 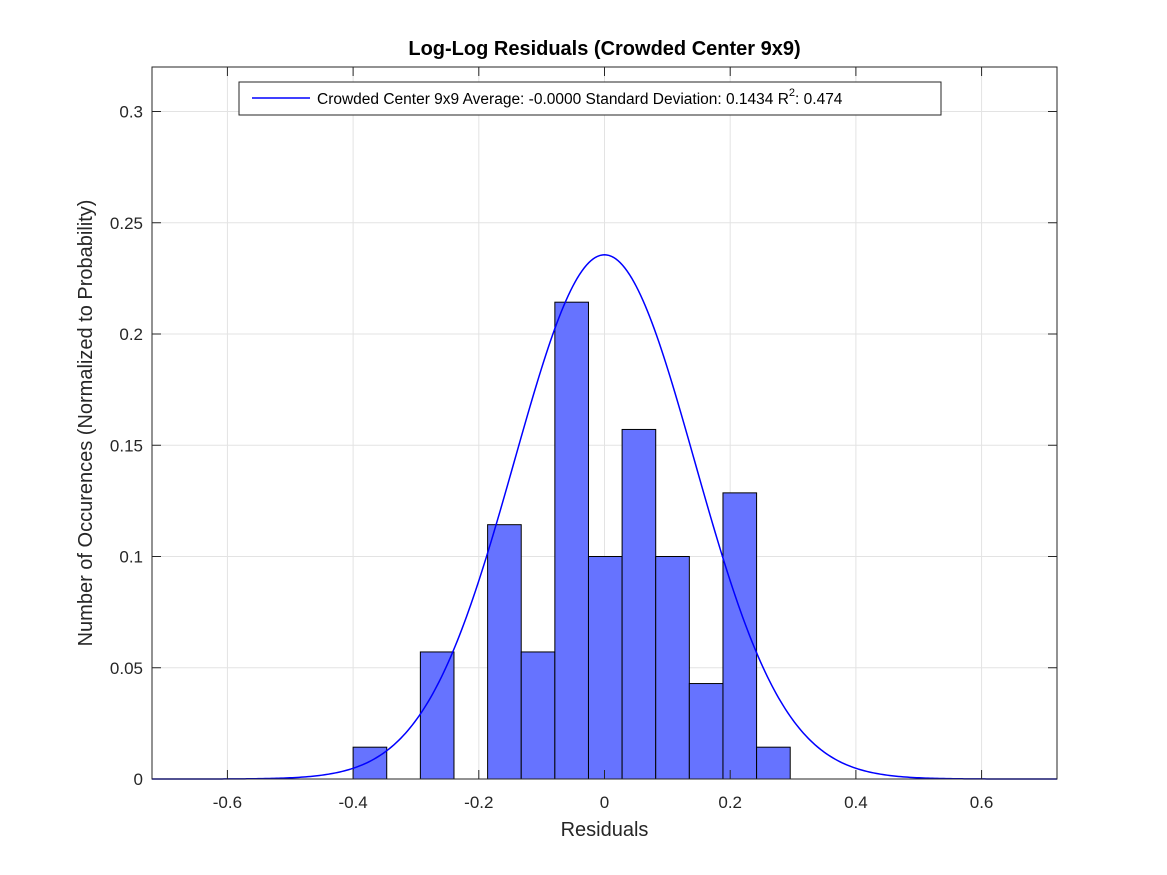 I want to click on legend-box, so click(x=590, y=98).